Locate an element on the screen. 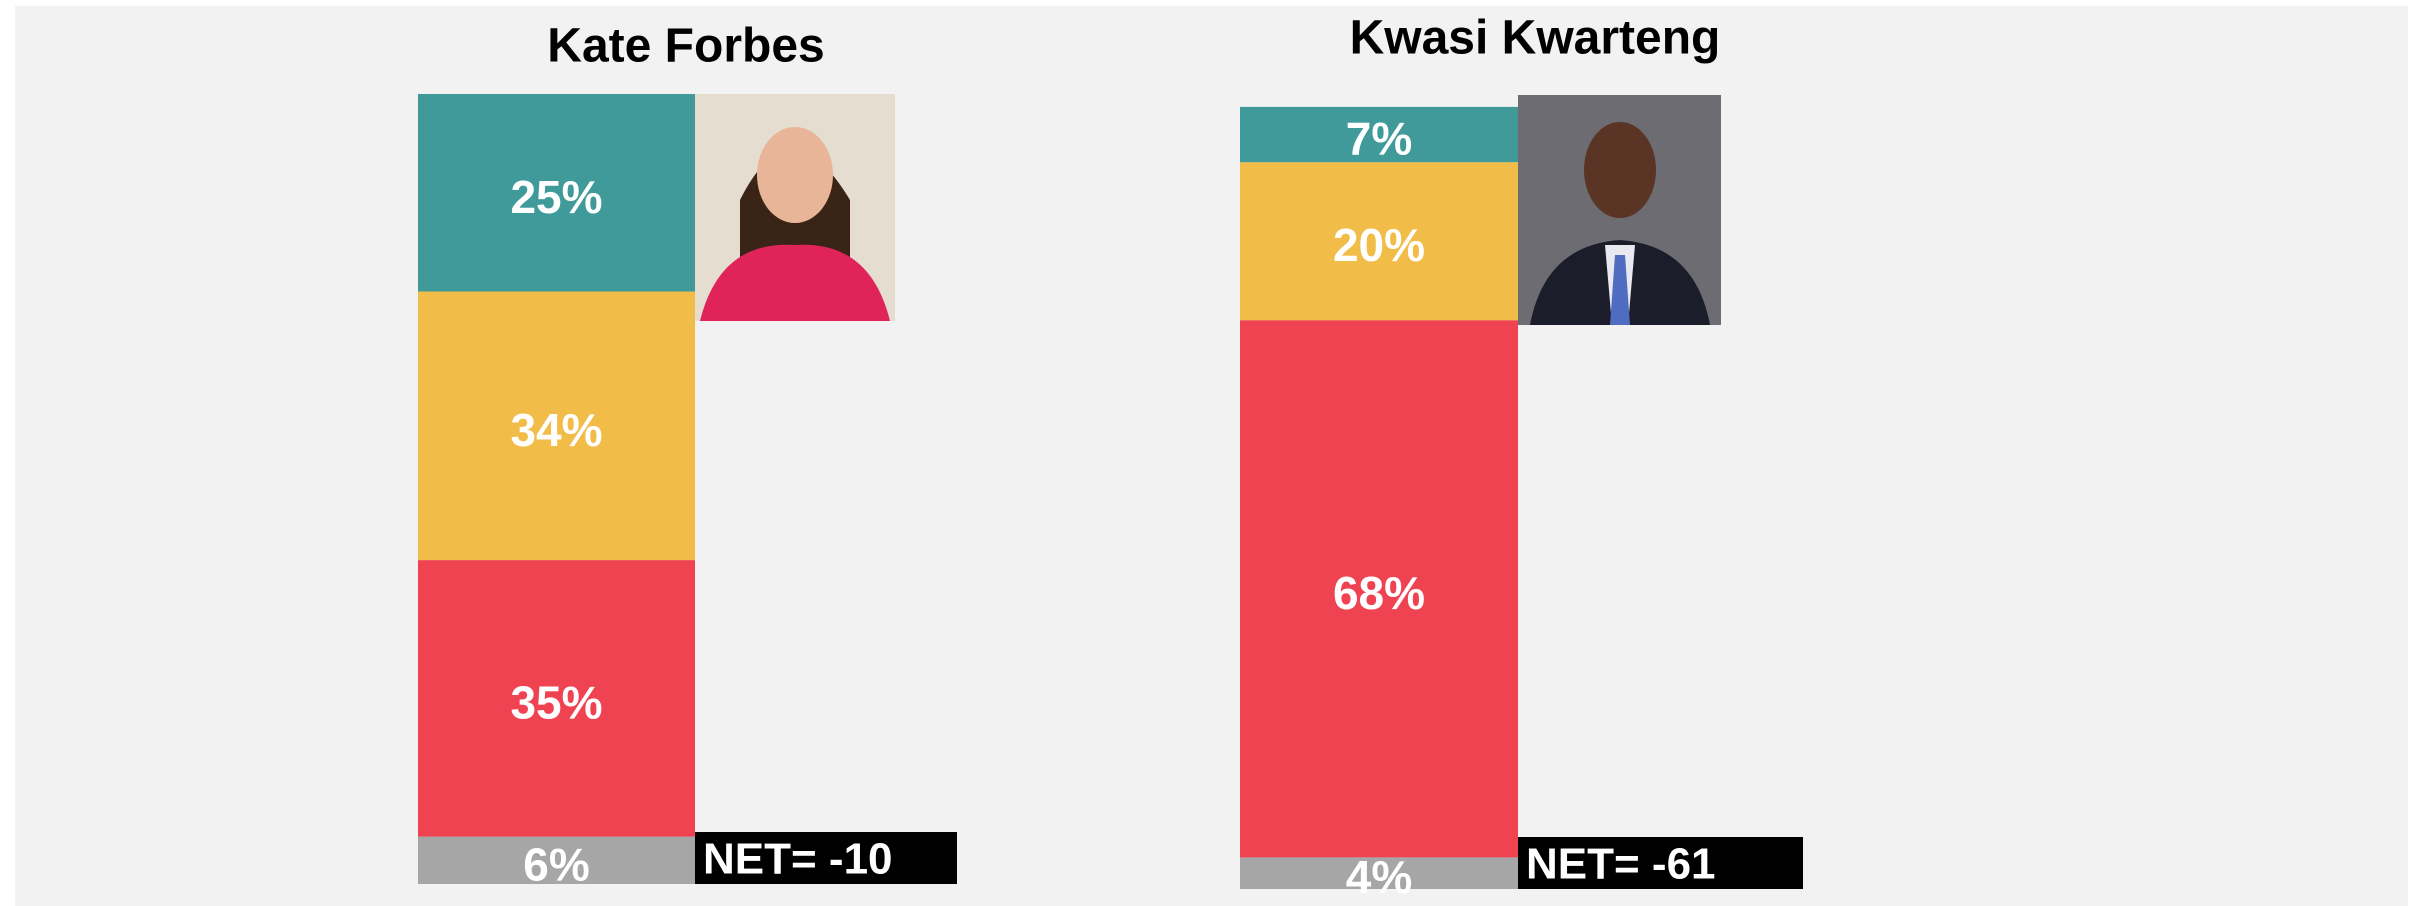 The image size is (2412, 906). net-label: NET= -10 is located at coordinates (798, 859).